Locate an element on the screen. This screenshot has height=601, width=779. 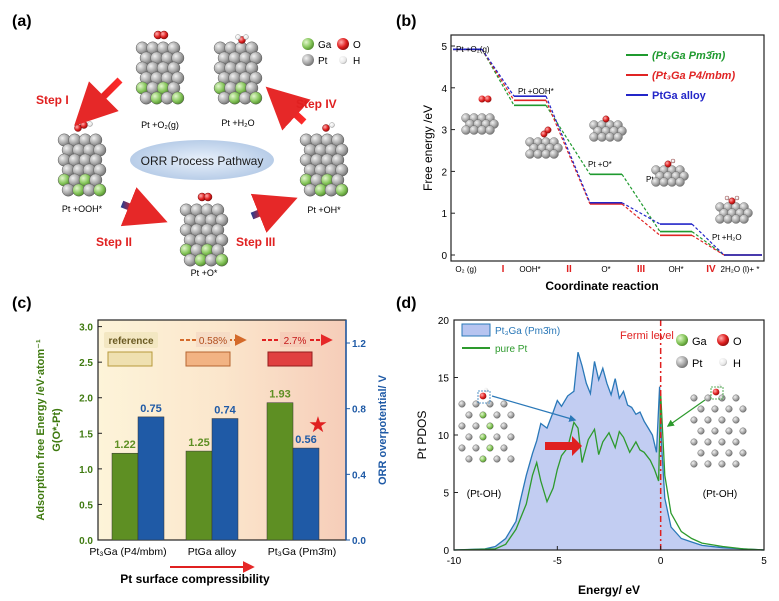
shift-arrow-icon is located at coordinates (563, 446).